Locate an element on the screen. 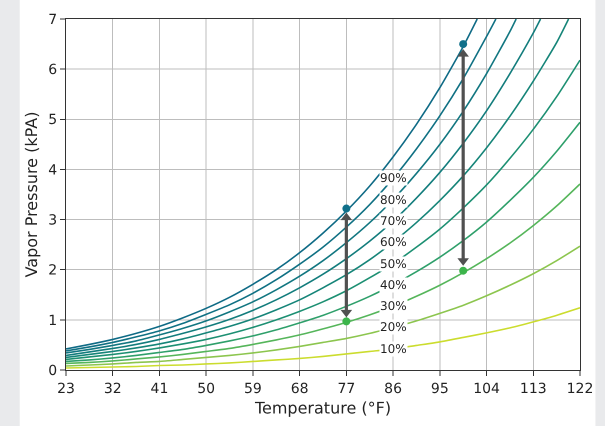  y-tick-label: 7 is located at coordinates (53, 20).